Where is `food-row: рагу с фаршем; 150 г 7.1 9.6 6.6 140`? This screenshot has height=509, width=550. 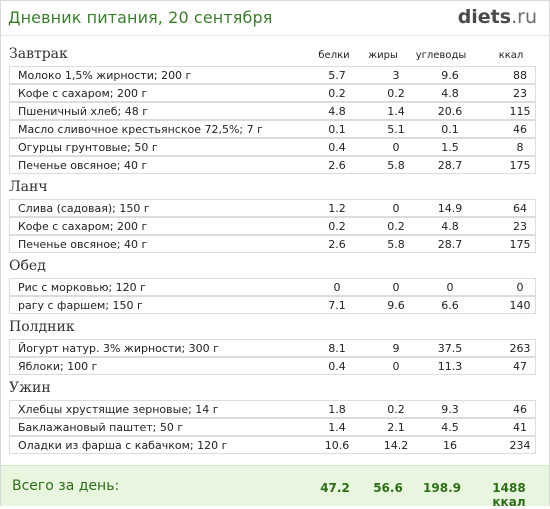 food-row: рагу с фаршем; 150 г 7.1 9.6 6.6 140 is located at coordinates (272, 305).